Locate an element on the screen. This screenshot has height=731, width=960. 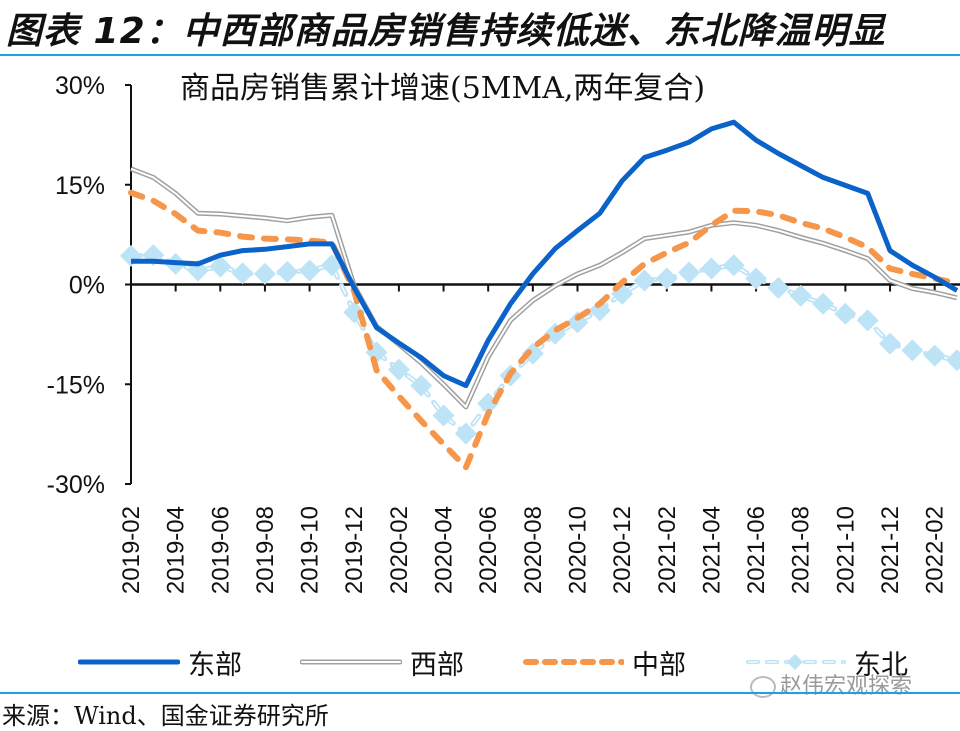
watermark: 赵伟宏观探索 is located at coordinates (831, 684).